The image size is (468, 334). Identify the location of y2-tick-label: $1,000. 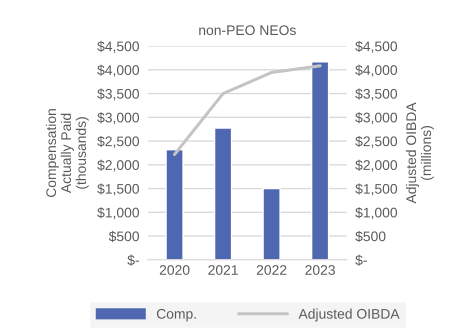
(376, 213).